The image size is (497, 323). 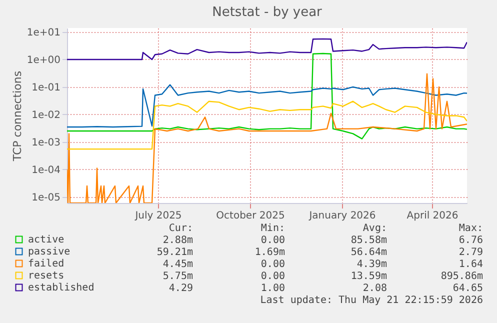 I want to click on chart-title: Netstat - by year, so click(x=267, y=12).